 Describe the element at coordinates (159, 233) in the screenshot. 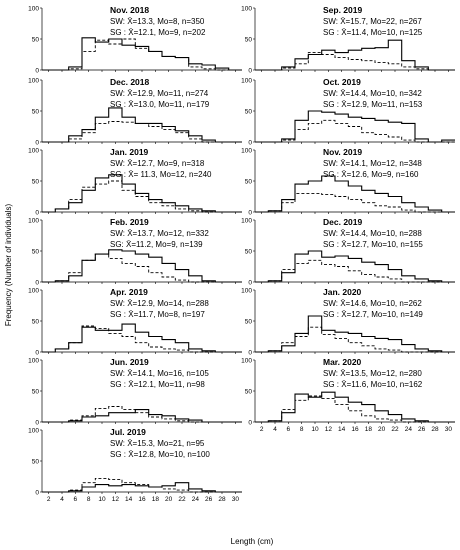

I see `stats-sw: SW: X̄=13.7, Mo=12, n=332` at that location.